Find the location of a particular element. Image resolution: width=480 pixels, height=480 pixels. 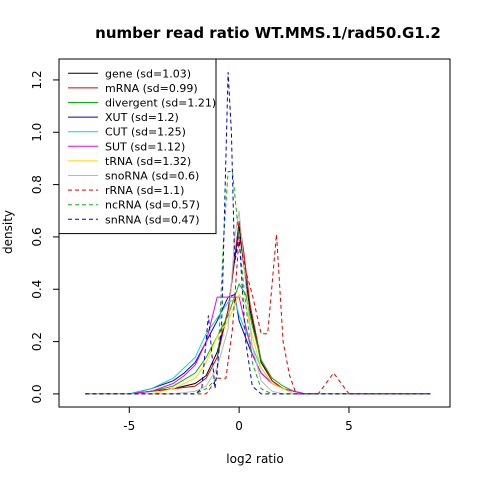

x-tick-label: 5 is located at coordinates (349, 426).